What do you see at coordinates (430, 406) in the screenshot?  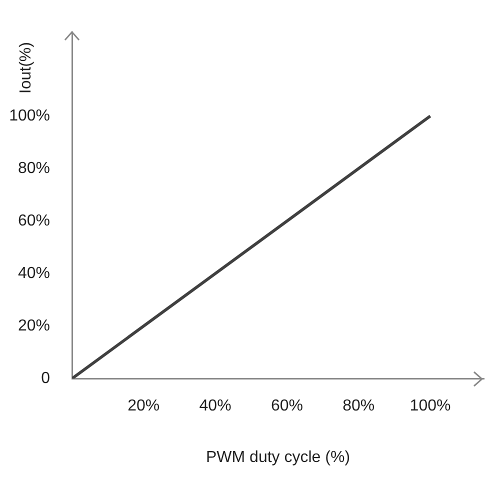 I see `x-tick-label: 100%` at bounding box center [430, 406].